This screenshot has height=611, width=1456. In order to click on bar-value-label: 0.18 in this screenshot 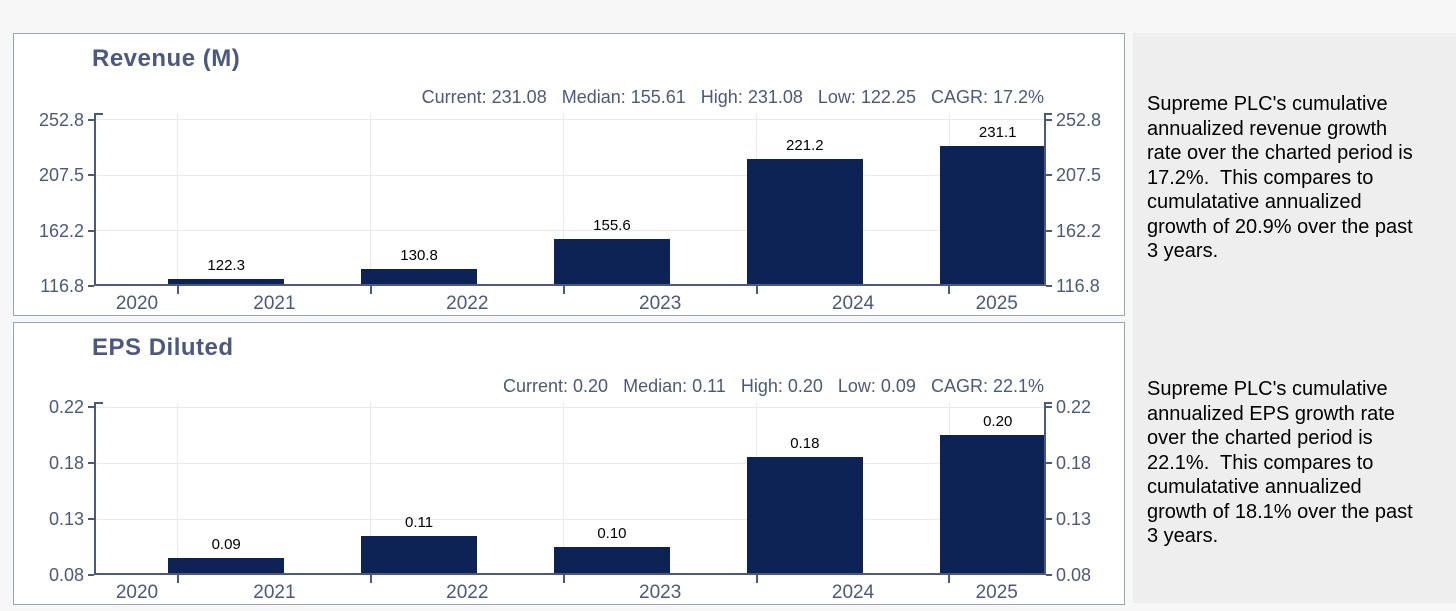, I will do `click(805, 443)`.